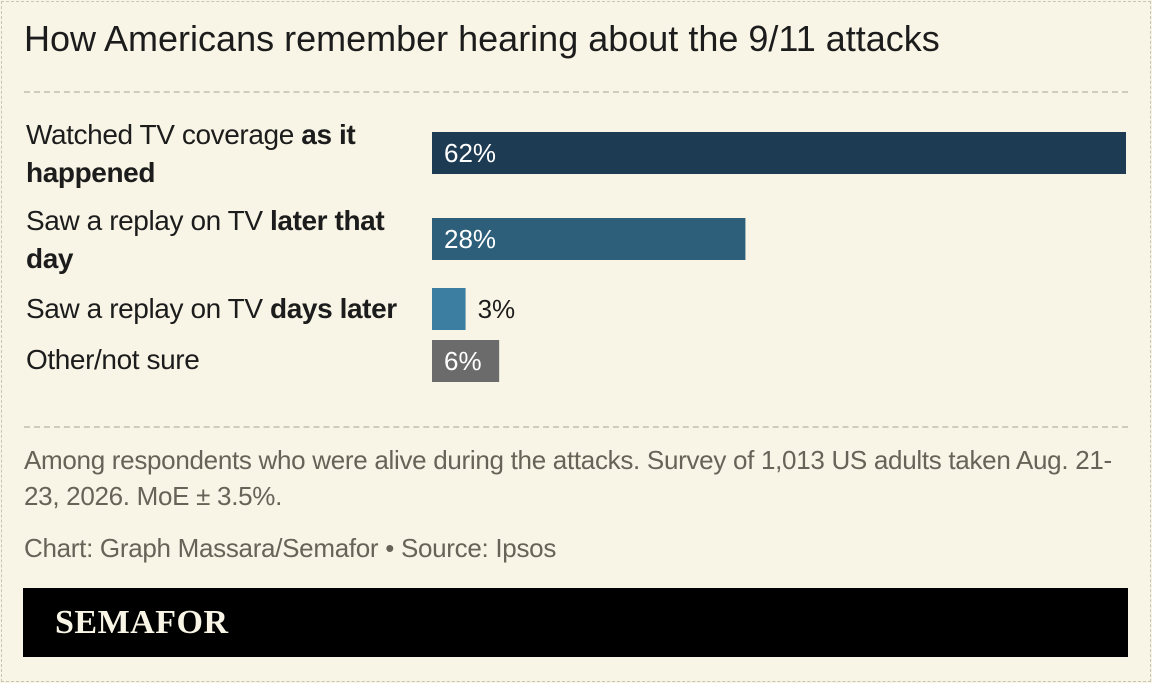 The height and width of the screenshot is (683, 1152). I want to click on category-label-0: Watched TV coverage as it happened, so click(226, 154).